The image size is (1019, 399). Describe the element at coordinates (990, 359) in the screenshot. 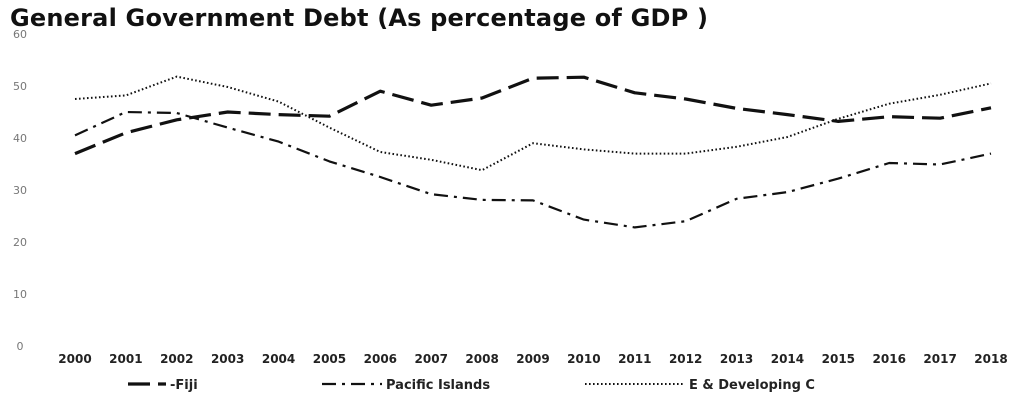

I see `x-tick-label: 2018` at that location.